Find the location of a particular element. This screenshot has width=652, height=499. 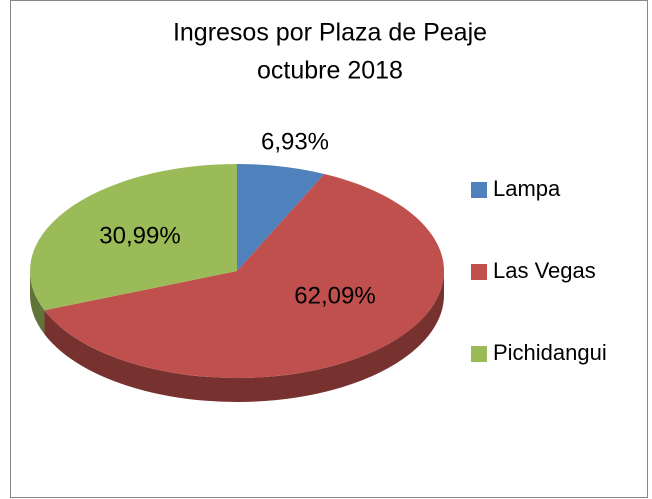

legend-label: Lampa is located at coordinates (527, 188).